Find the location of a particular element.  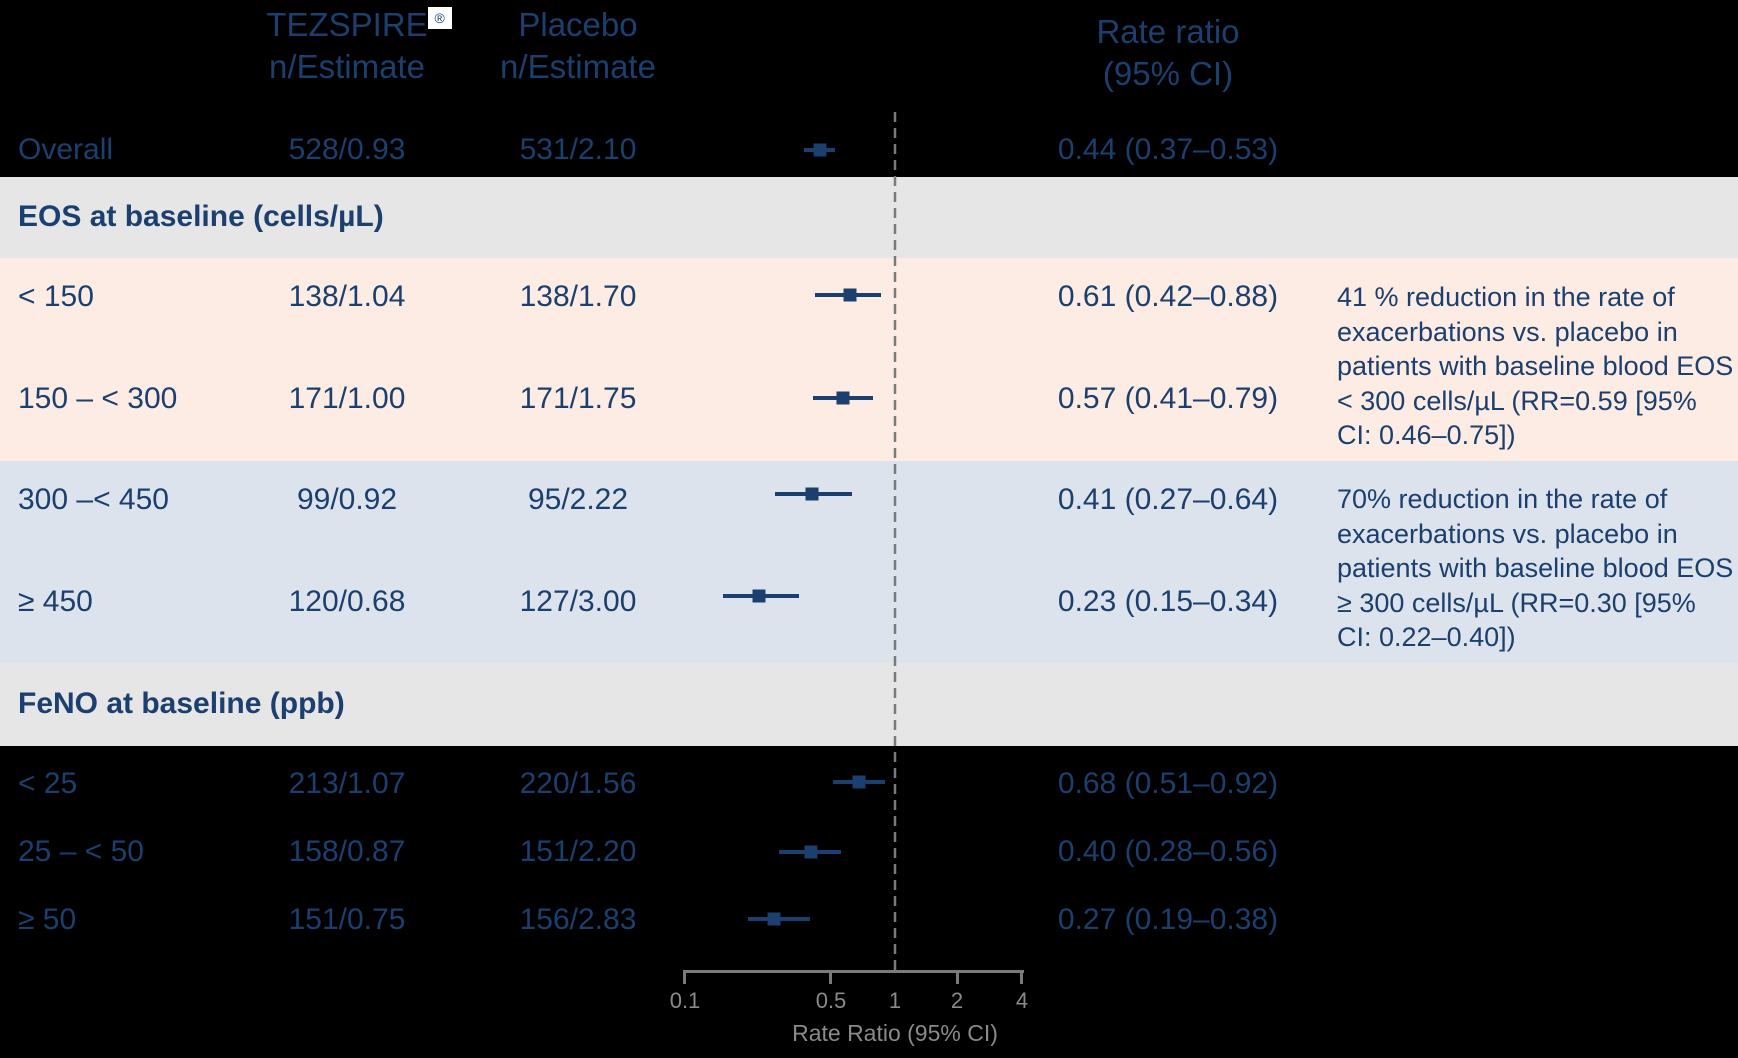

rate-ratio-value: 0.61 (0.42–0.88) is located at coordinates (1168, 296).